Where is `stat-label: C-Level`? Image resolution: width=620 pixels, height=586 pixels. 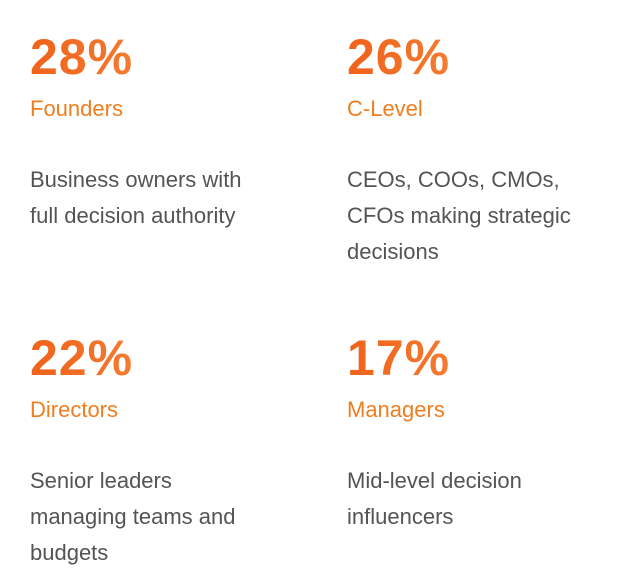 stat-label: C-Level is located at coordinates (385, 108).